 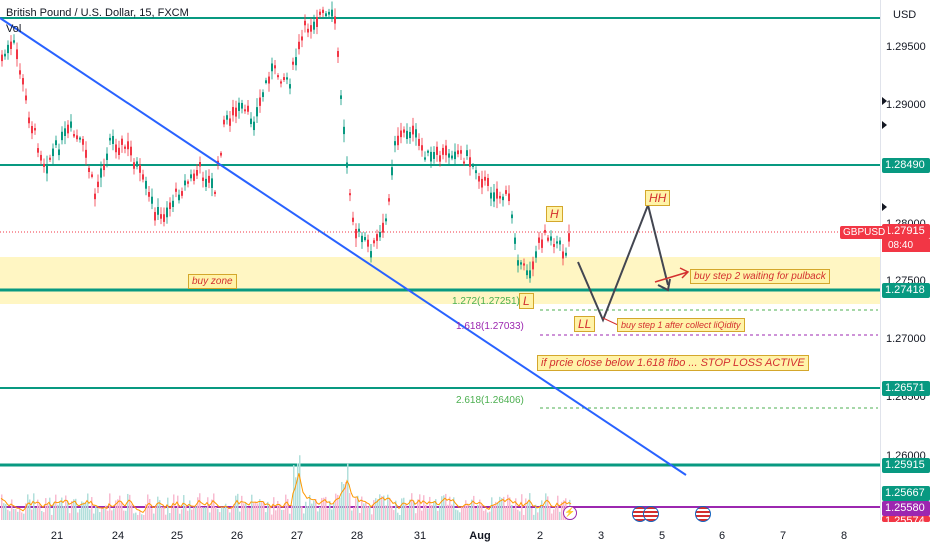 I want to click on time-tick: 25, so click(x=177, y=536).